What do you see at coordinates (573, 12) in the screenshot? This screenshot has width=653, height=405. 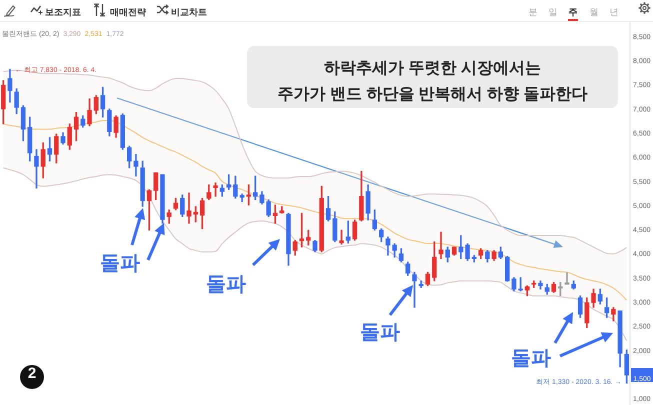 I see `text: 주` at bounding box center [573, 12].